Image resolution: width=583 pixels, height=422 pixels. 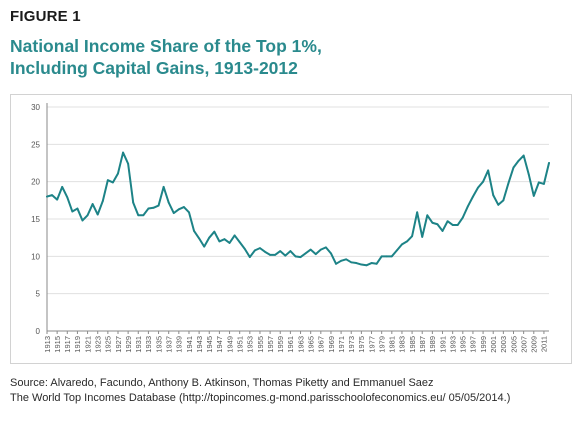 I want to click on x-tick-label: 1921, so click(x=87, y=344).